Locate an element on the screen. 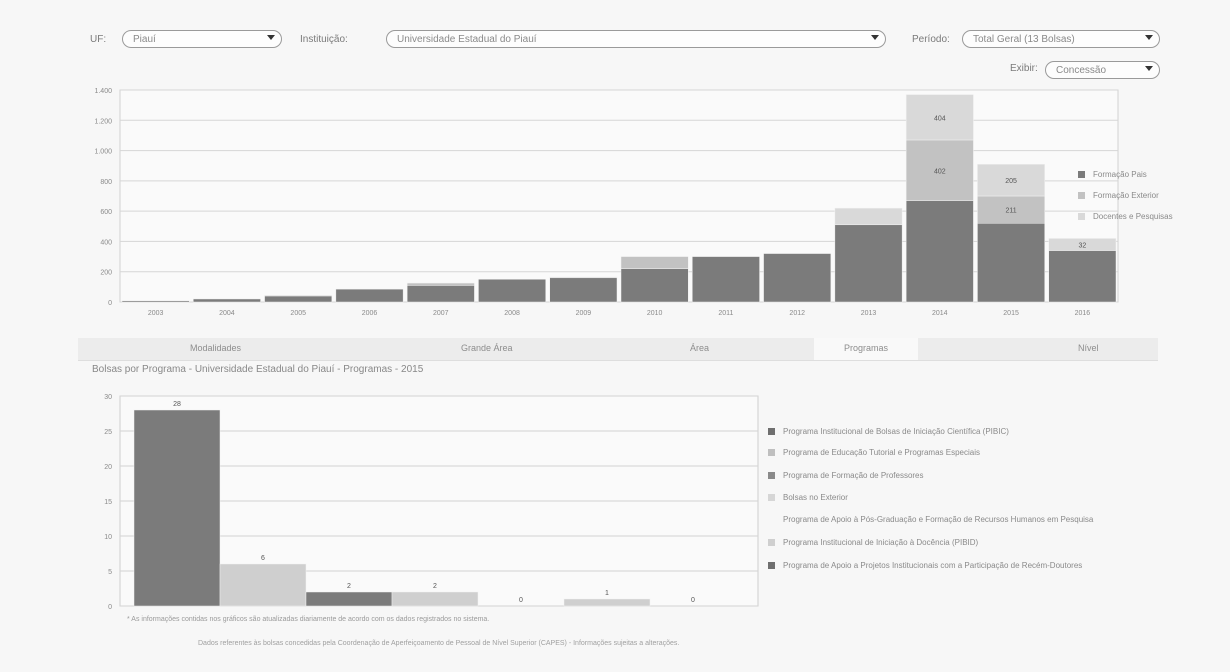  legend-item: Programa de Formação de Professores is located at coordinates (846, 475).